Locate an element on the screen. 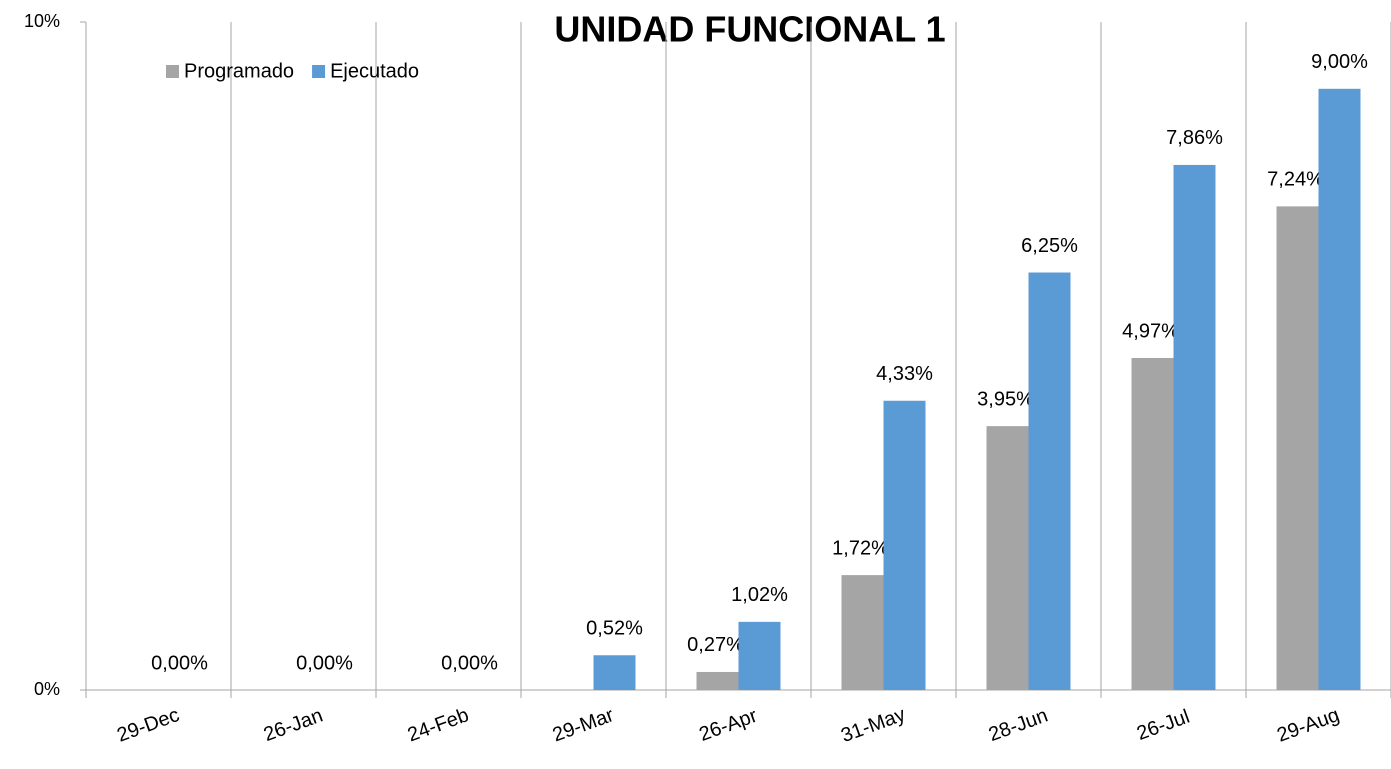 The width and height of the screenshot is (1391, 769). x-tick-label: 24-Feb is located at coordinates (438, 725).